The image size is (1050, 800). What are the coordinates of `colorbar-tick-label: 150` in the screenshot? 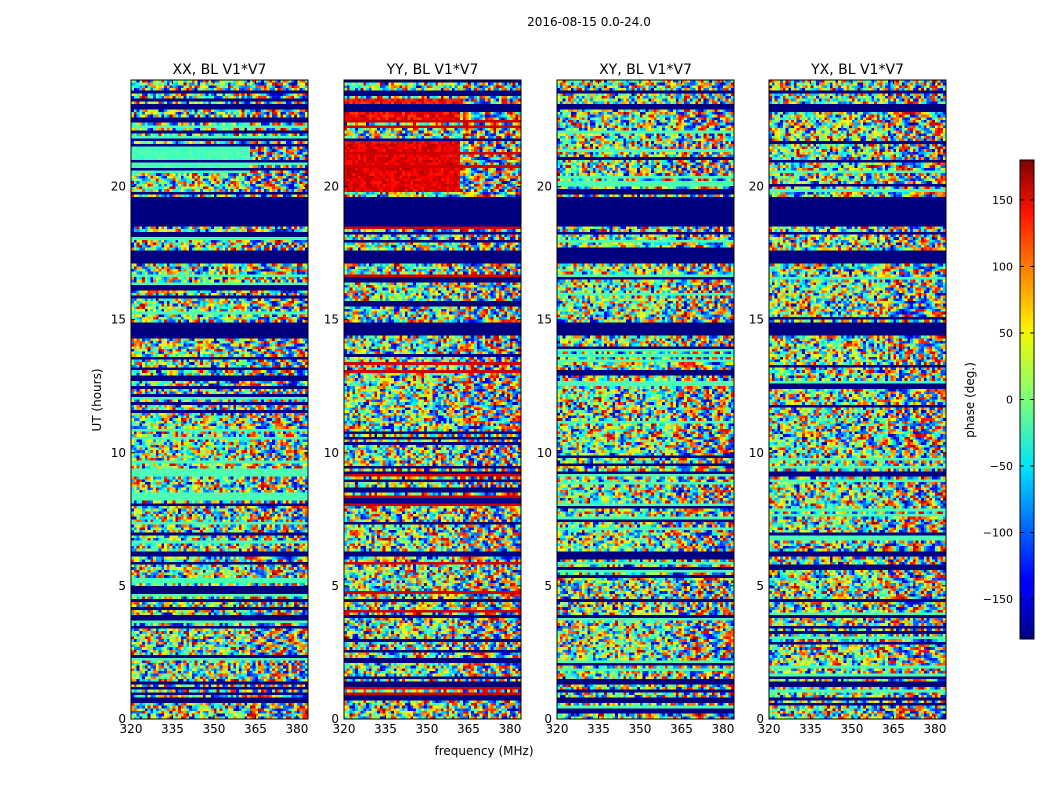 It's located at (1002, 200).